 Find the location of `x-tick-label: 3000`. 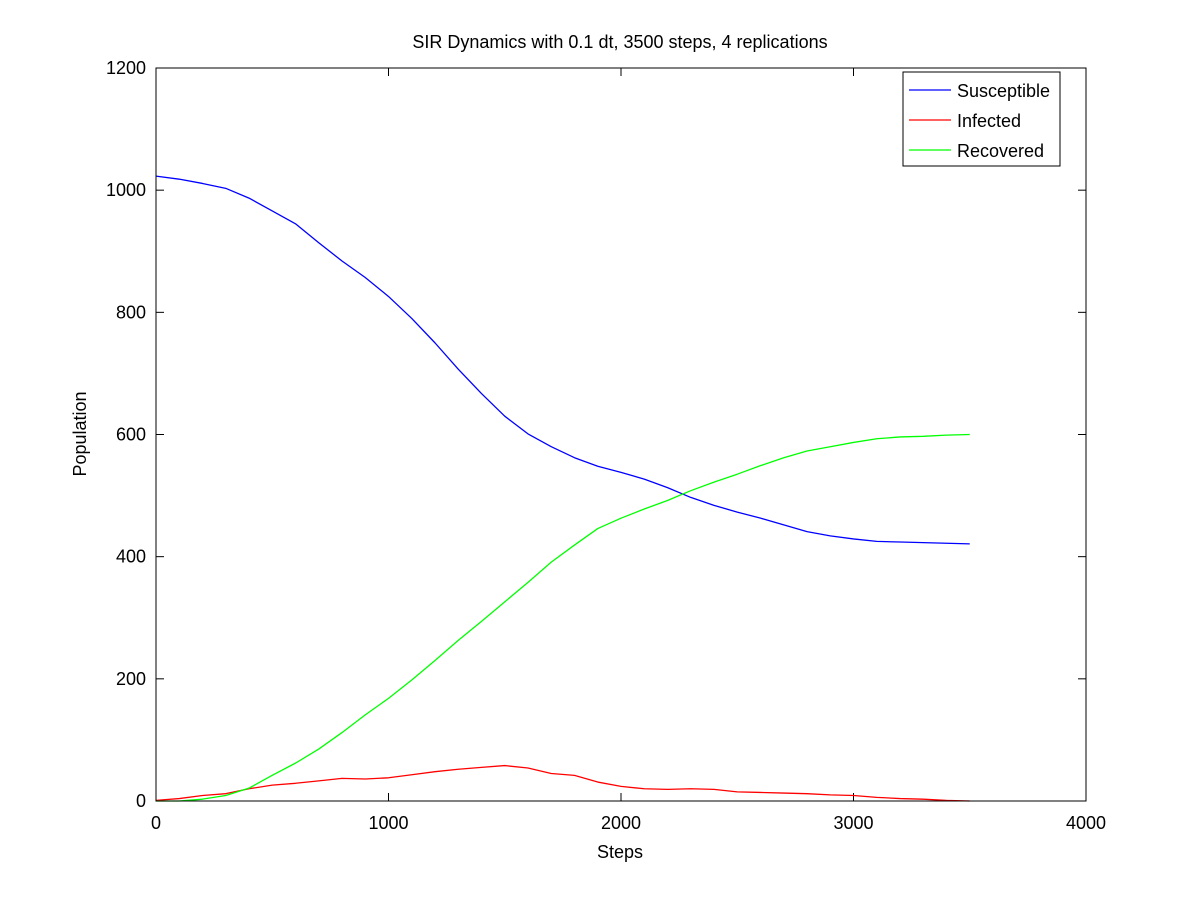

x-tick-label: 3000 is located at coordinates (853, 823).